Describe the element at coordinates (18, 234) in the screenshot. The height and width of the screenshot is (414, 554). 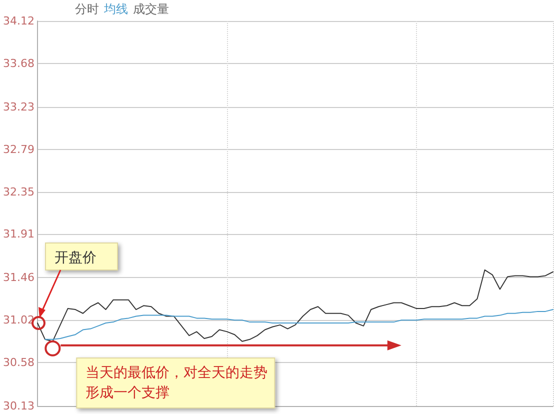
I see `y-tick-label: 31.91` at that location.